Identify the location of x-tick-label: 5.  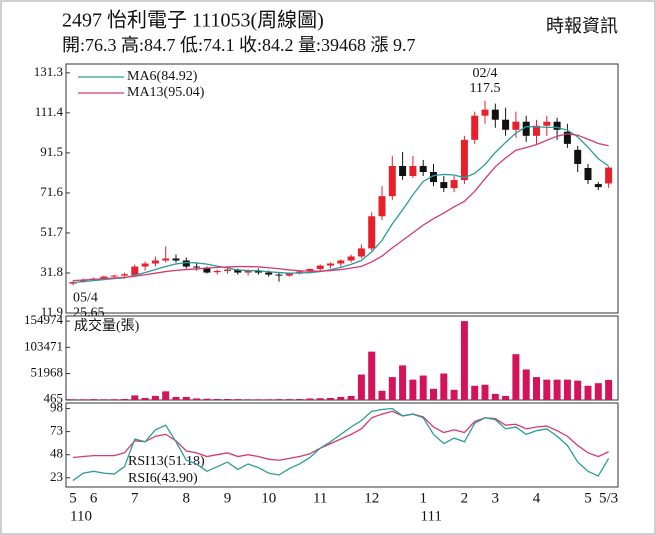
(73, 498).